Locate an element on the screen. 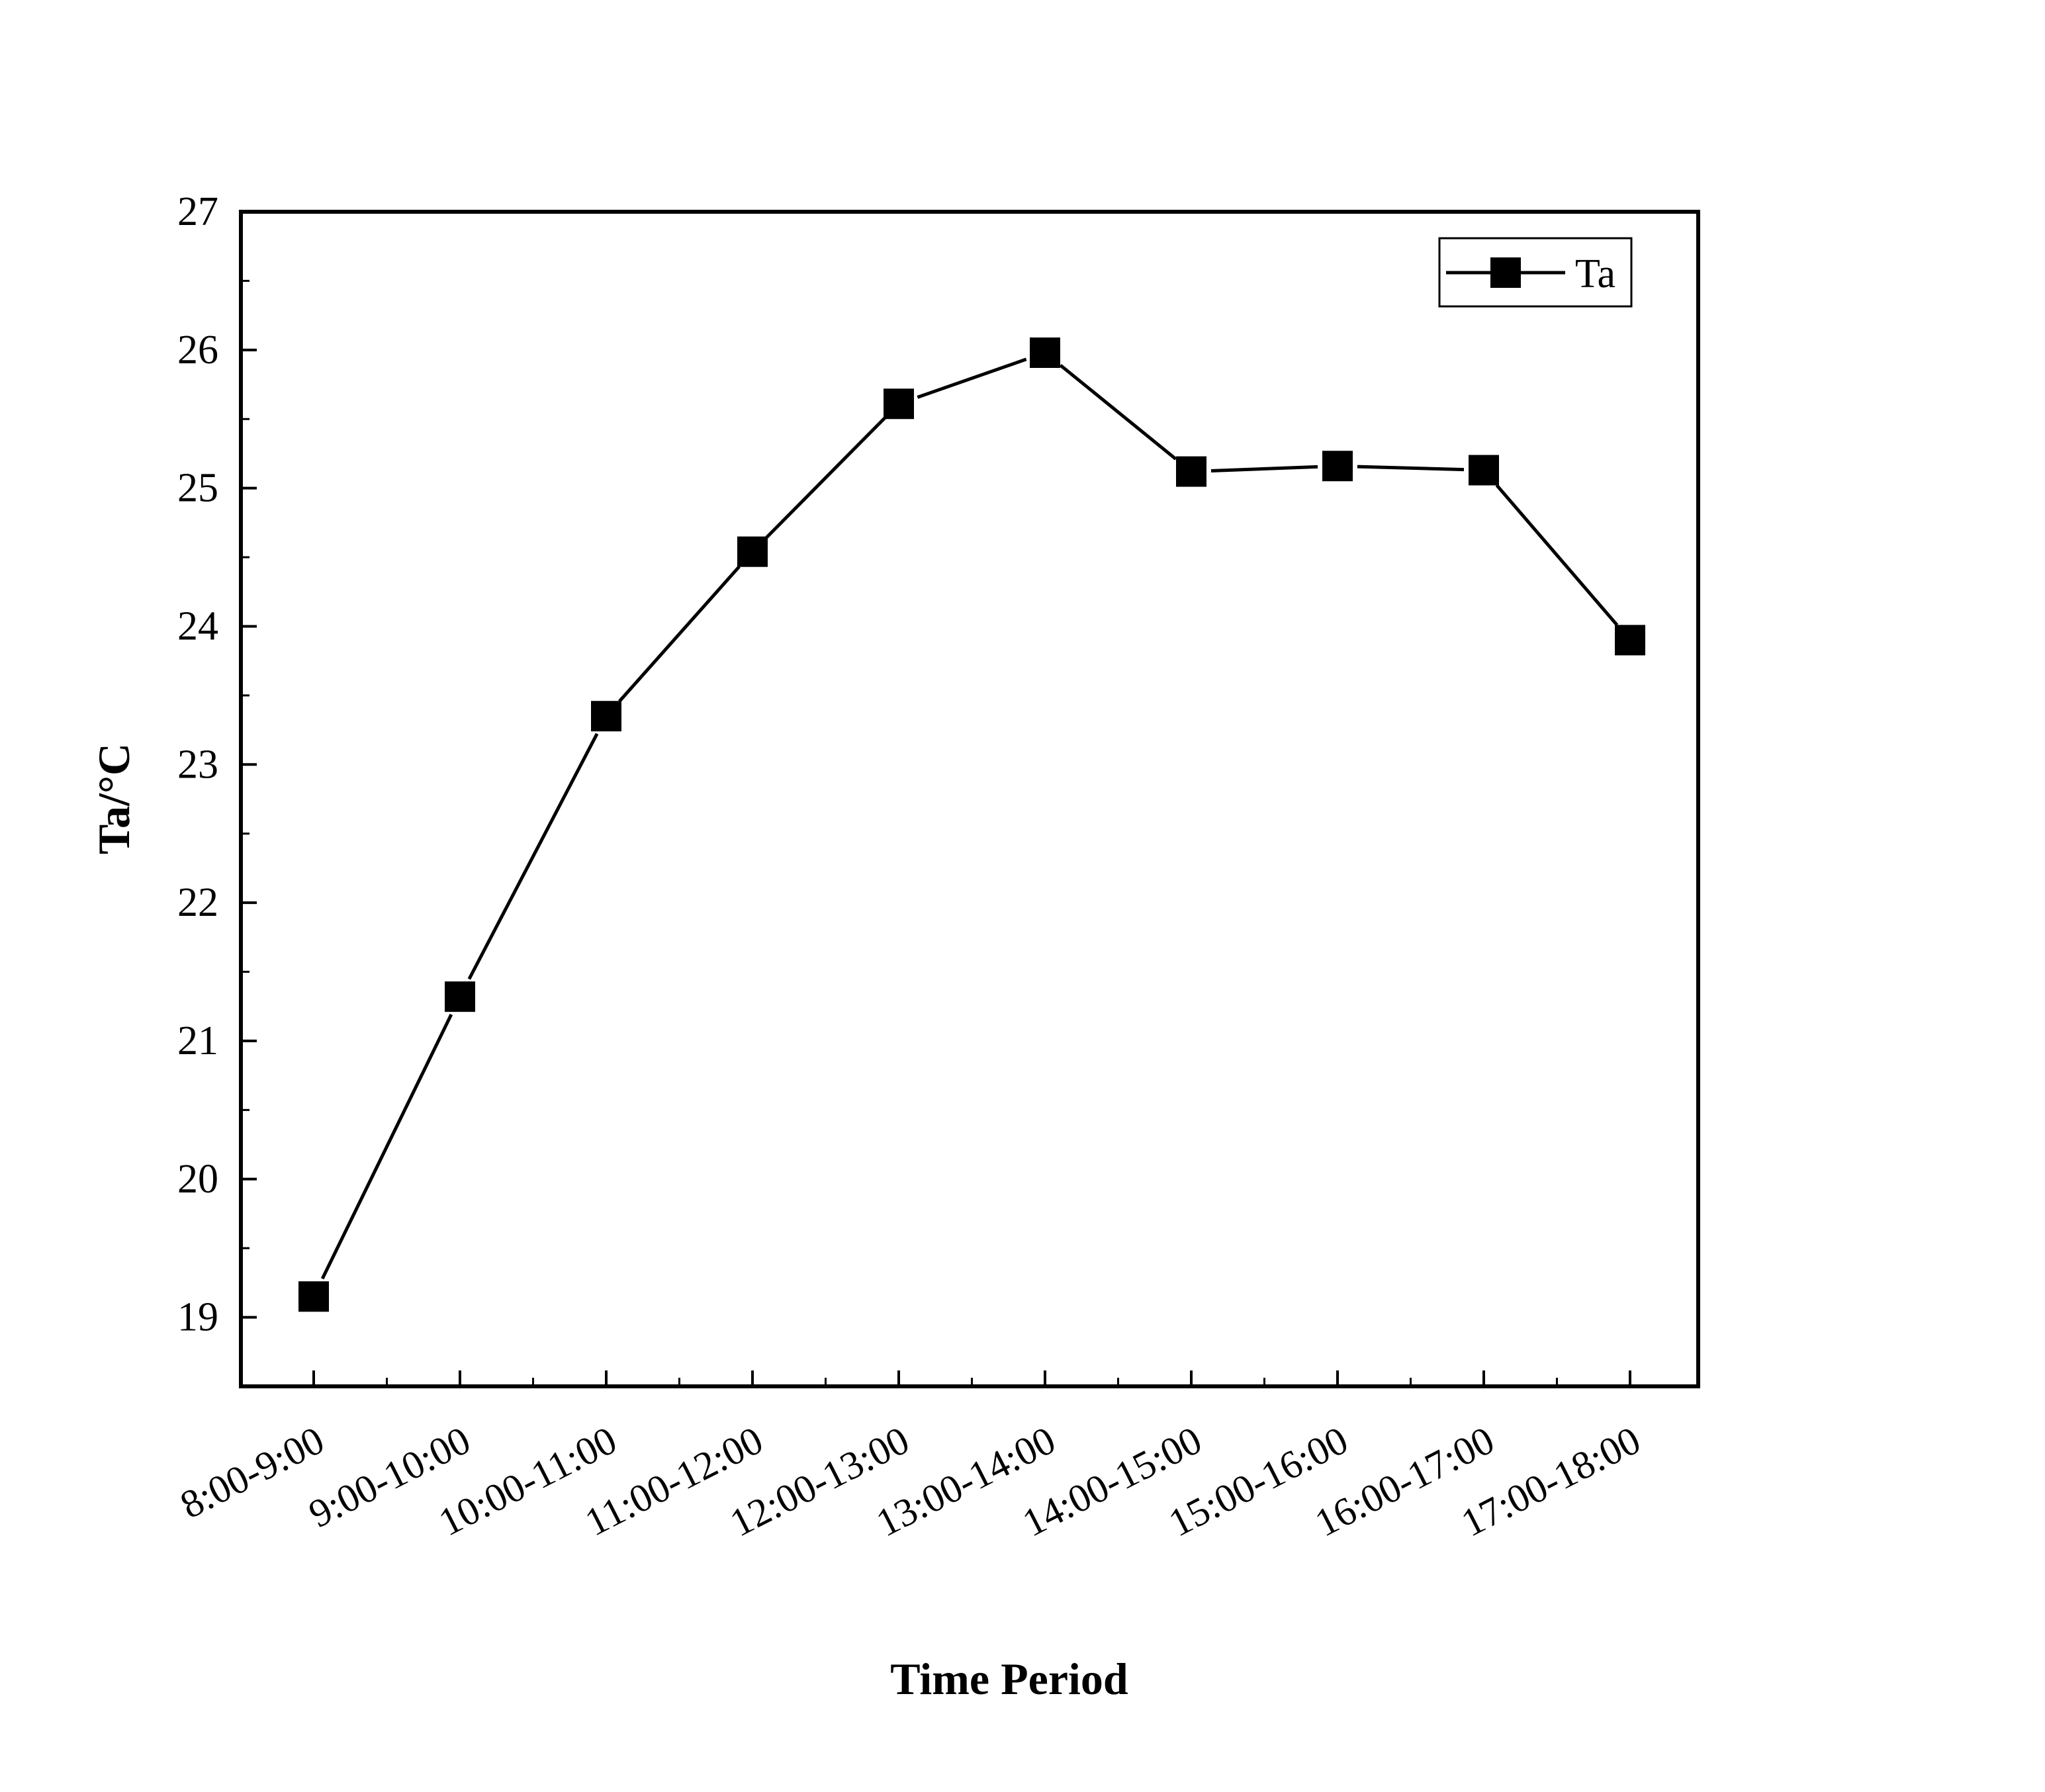  y-tick-label: 22 is located at coordinates (197, 902).